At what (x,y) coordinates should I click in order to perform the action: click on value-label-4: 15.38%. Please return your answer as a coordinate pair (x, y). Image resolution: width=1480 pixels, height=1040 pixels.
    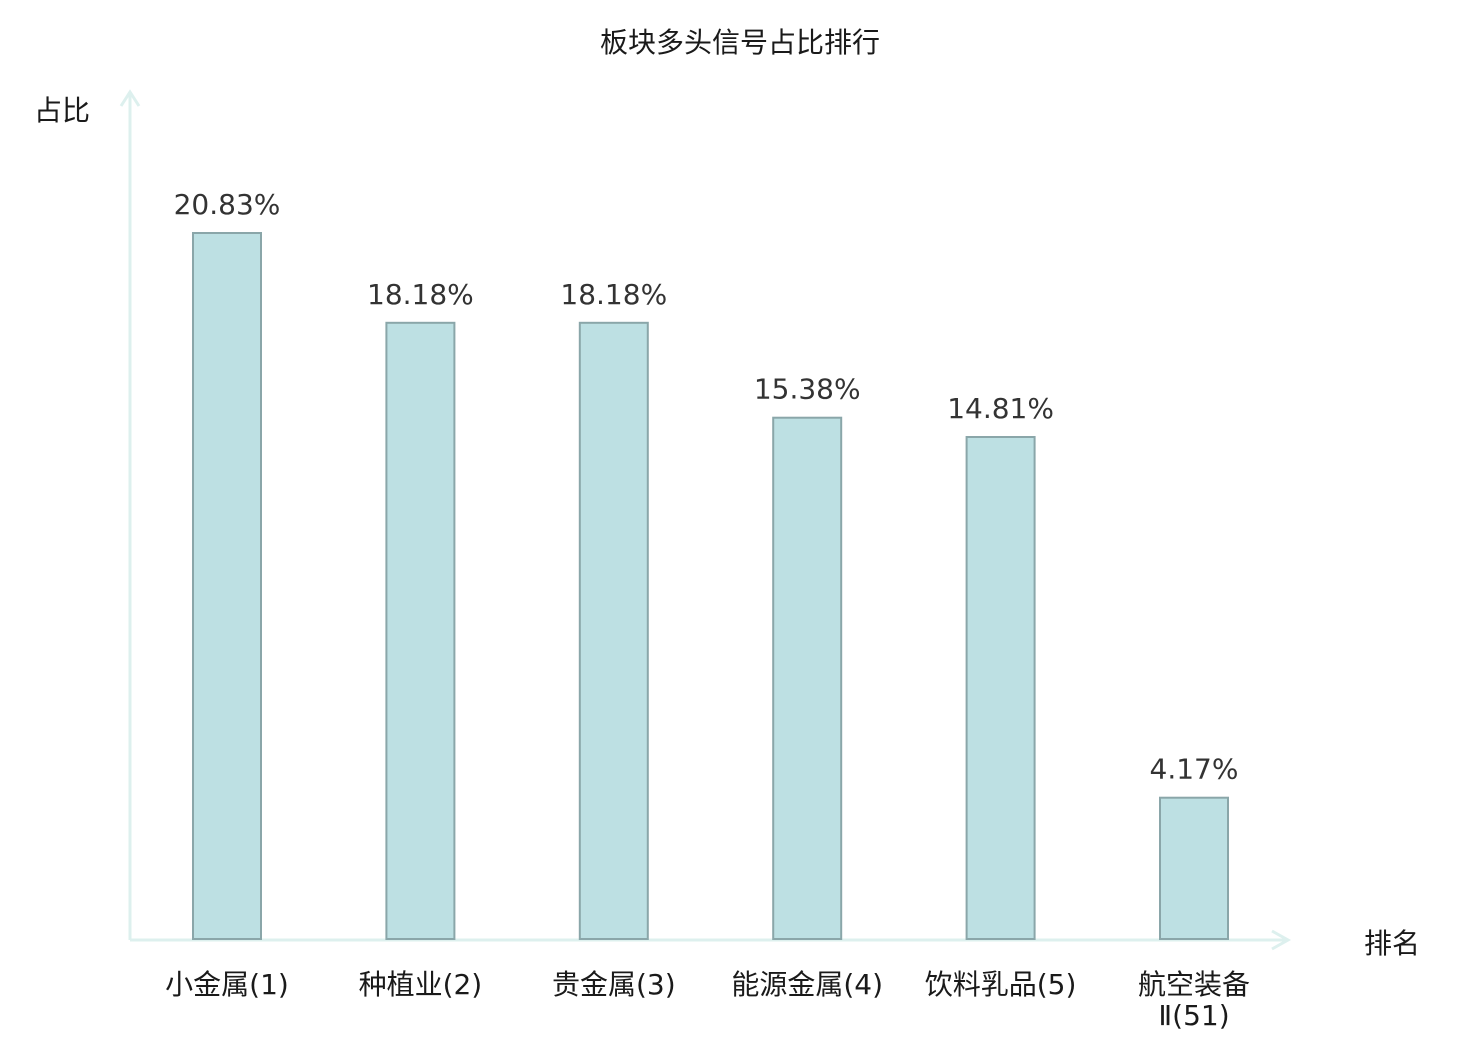
    Looking at the image, I should click on (807, 389).